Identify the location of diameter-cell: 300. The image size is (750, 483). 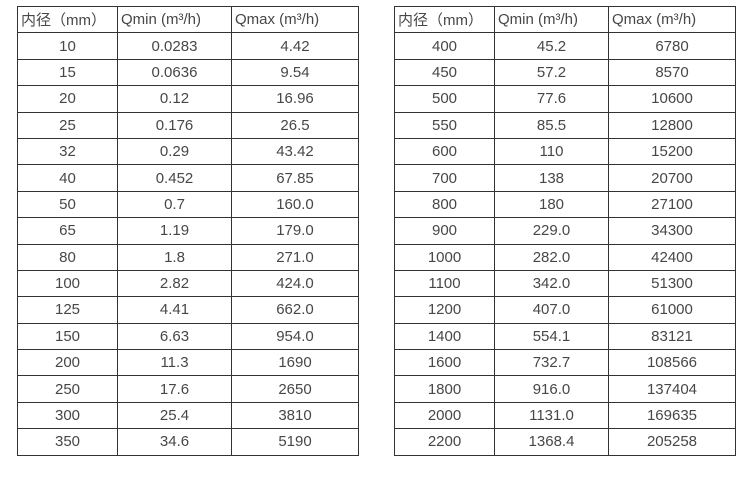
(67, 415).